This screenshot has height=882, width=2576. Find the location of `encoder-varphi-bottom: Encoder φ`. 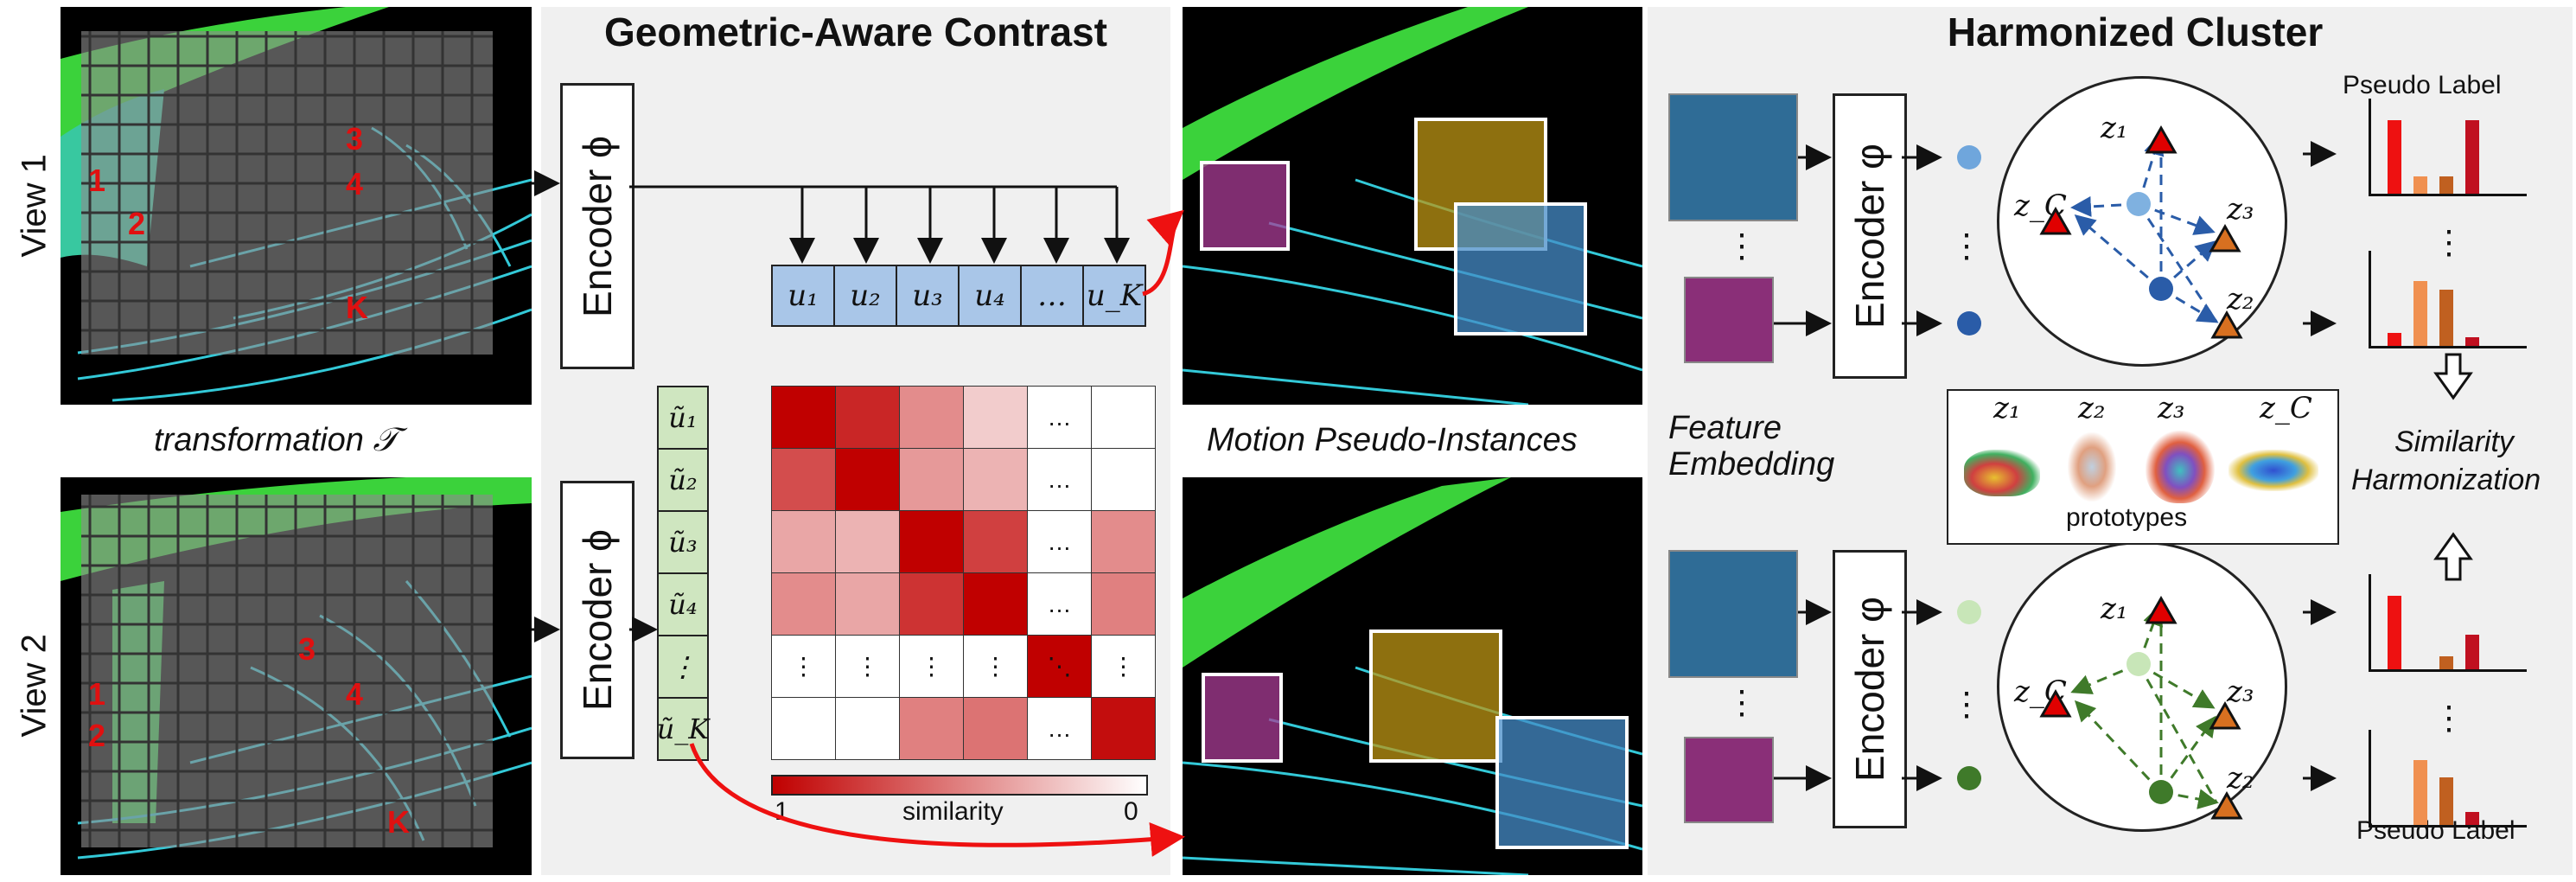

encoder-varphi-bottom: Encoder φ is located at coordinates (1870, 689).